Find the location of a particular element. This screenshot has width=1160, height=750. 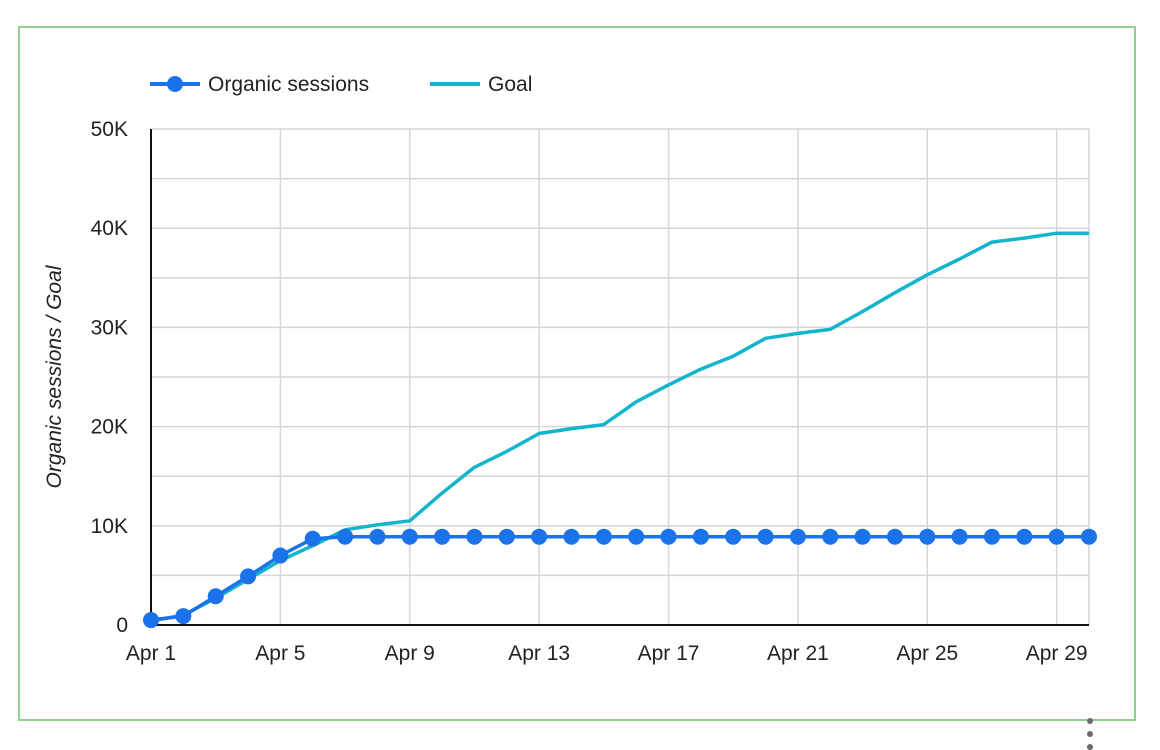

y-tick-label: 0 is located at coordinates (122, 625).